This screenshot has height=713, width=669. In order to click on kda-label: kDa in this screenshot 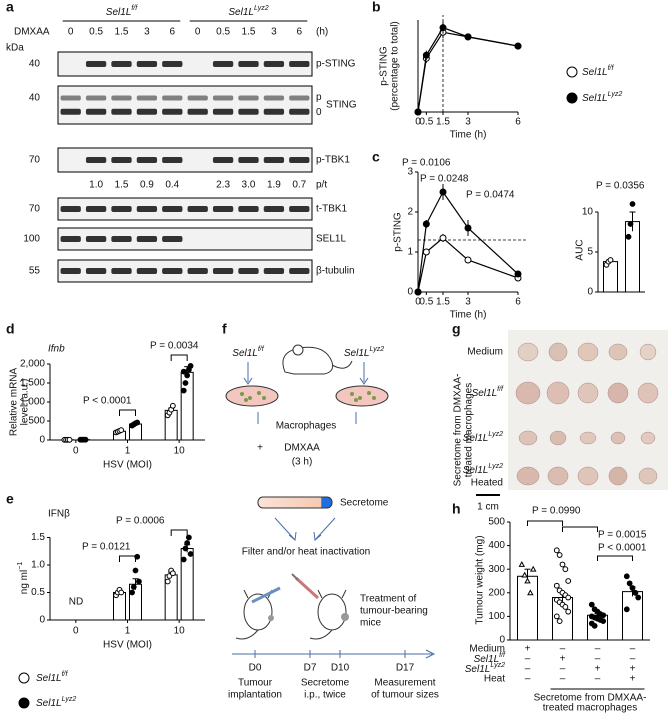, I will do `click(15, 48)`.